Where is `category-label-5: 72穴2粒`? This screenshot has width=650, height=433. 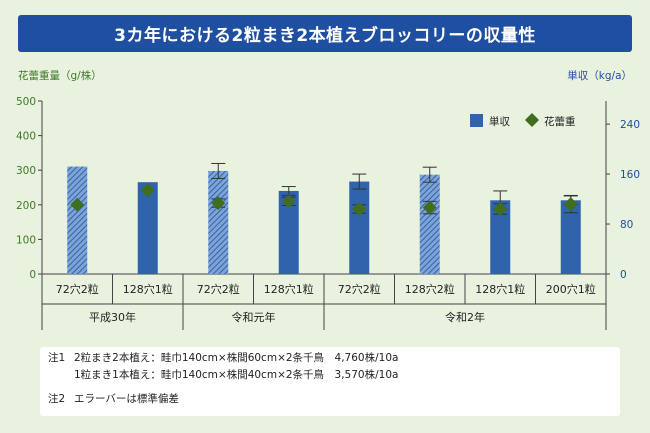 category-label-5: 72穴2粒 is located at coordinates (359, 289).